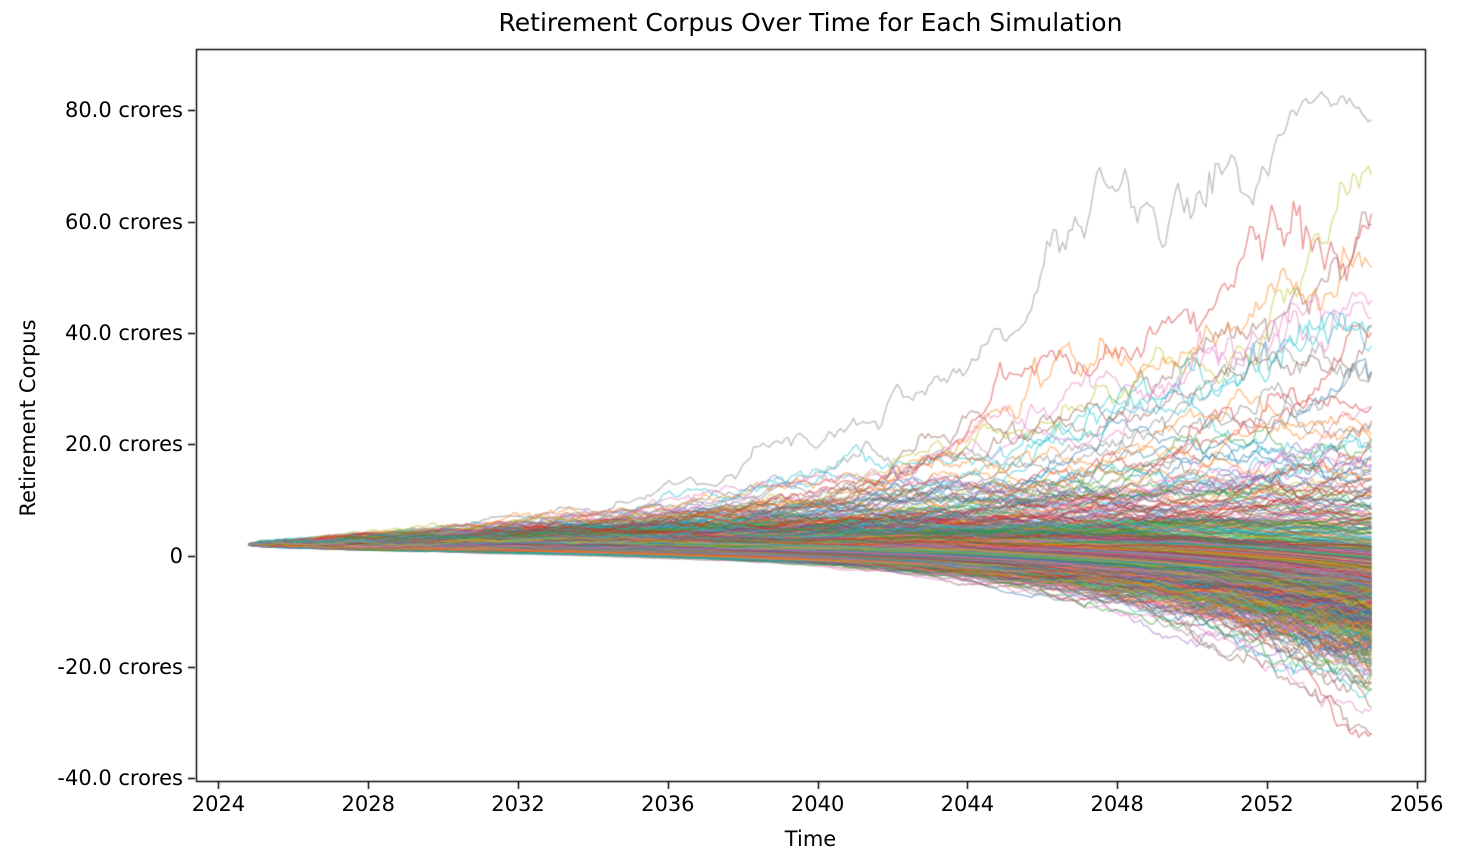 This screenshot has height=868, width=1460. Describe the element at coordinates (817, 804) in the screenshot. I see `x-tick-label: 2040` at that location.